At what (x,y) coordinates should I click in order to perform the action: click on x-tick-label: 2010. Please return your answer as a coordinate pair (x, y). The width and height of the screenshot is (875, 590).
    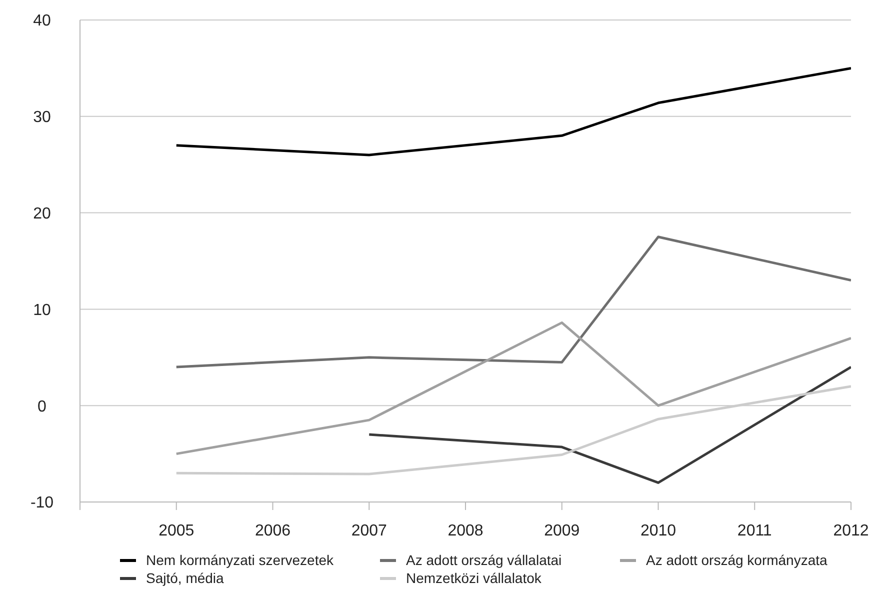
    Looking at the image, I should click on (658, 531).